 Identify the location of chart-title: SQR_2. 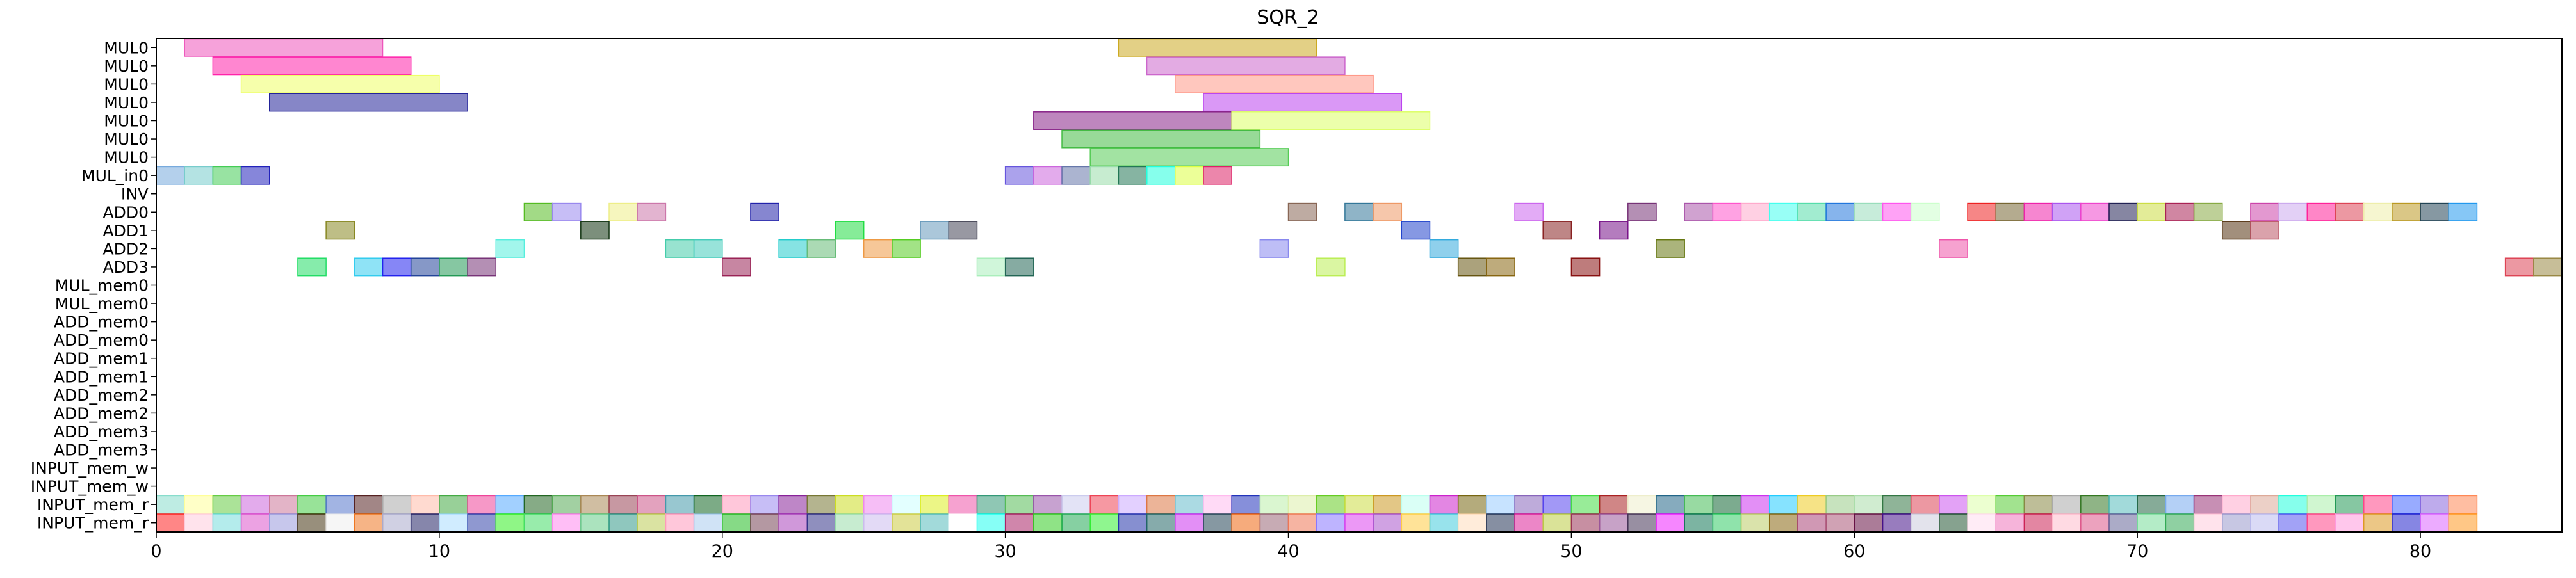
(1288, 17).